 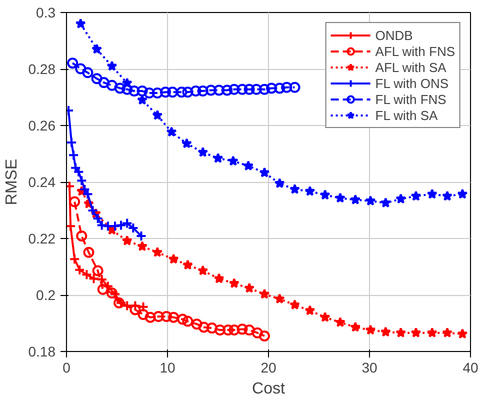 I want to click on x-tick-label: 40, so click(x=470, y=368).